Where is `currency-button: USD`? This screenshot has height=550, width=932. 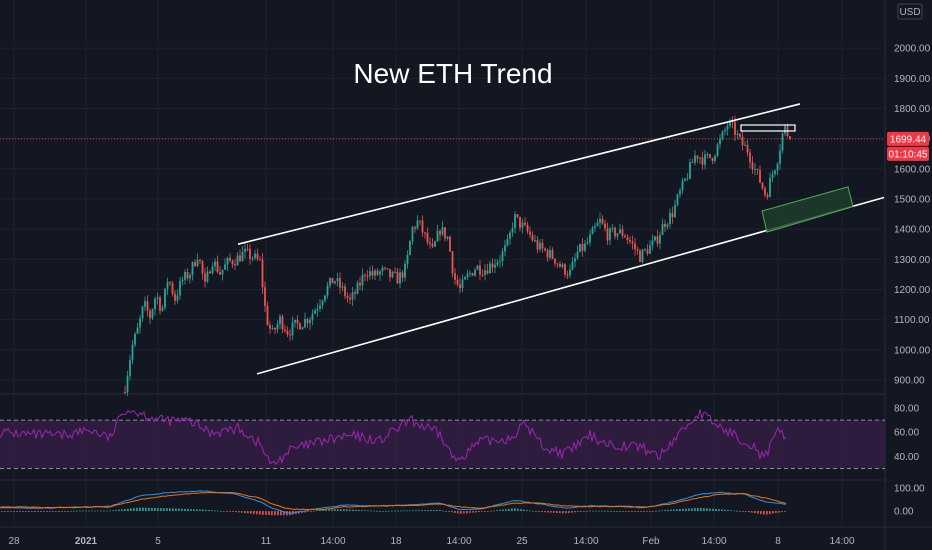
currency-button: USD is located at coordinates (910, 11).